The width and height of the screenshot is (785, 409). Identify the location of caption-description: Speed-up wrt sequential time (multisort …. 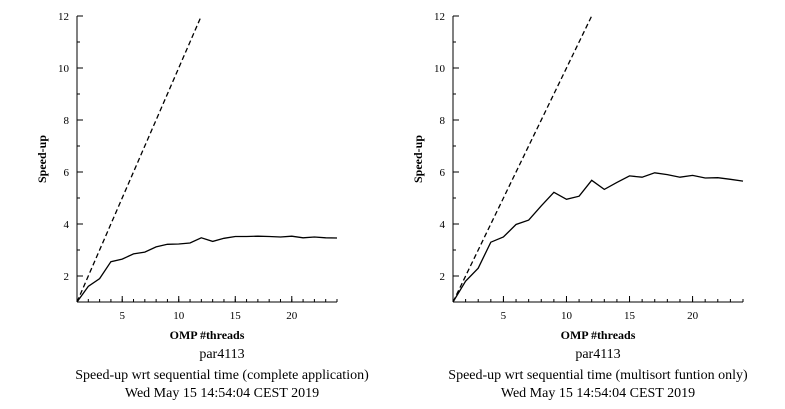
(598, 375).